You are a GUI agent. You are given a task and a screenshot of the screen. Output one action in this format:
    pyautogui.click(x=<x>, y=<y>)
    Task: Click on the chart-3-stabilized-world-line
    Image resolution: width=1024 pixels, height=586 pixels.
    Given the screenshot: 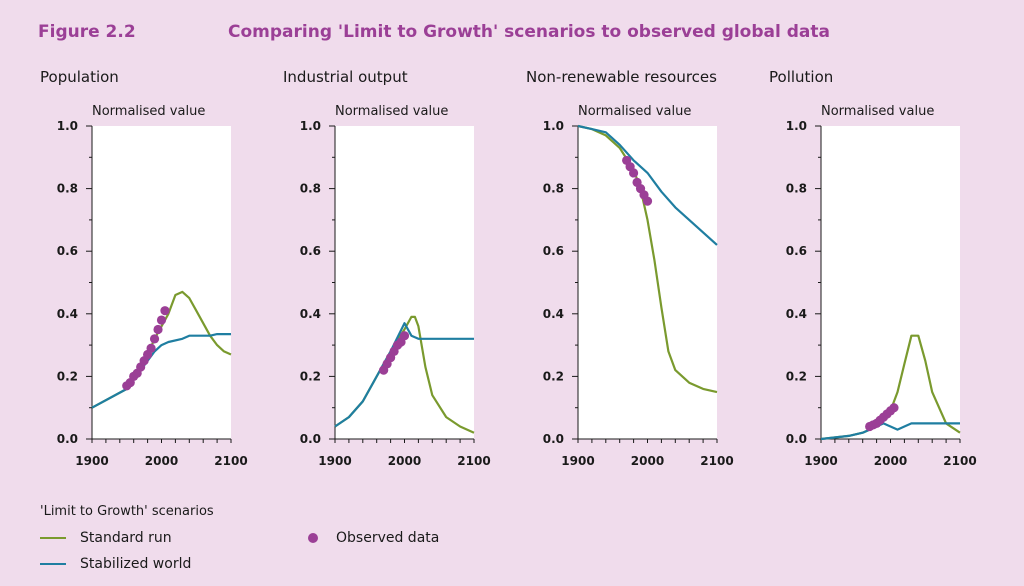 What is the action you would take?
    pyautogui.click(x=647, y=185)
    